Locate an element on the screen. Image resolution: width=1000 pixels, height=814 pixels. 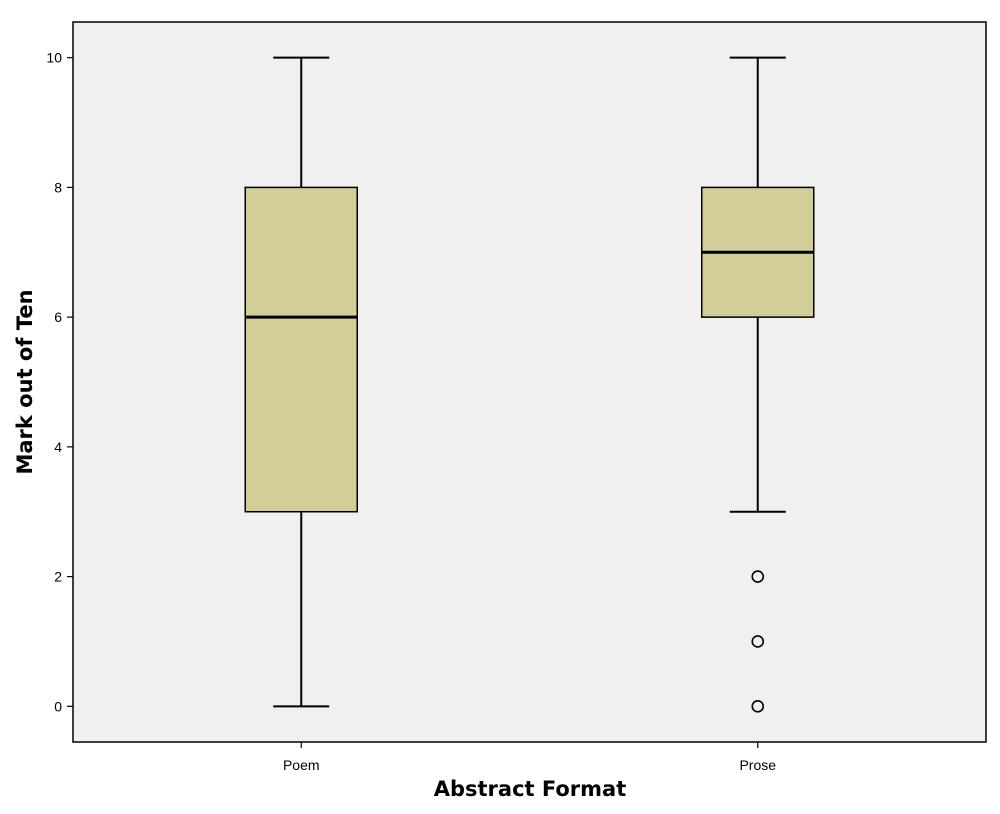
x-axis-title: Abstract Format is located at coordinates (530, 789).